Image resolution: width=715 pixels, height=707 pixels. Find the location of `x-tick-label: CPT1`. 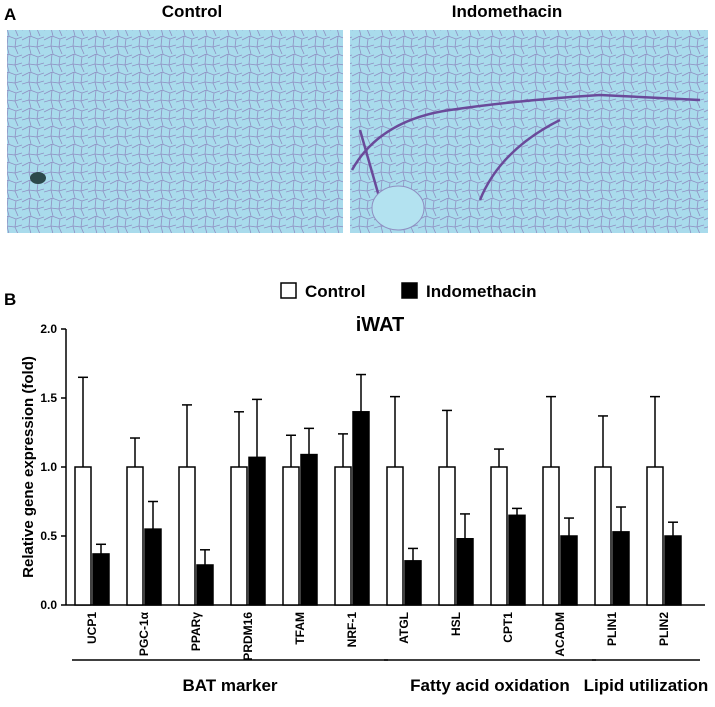

x-tick-label: CPT1 is located at coordinates (508, 627).